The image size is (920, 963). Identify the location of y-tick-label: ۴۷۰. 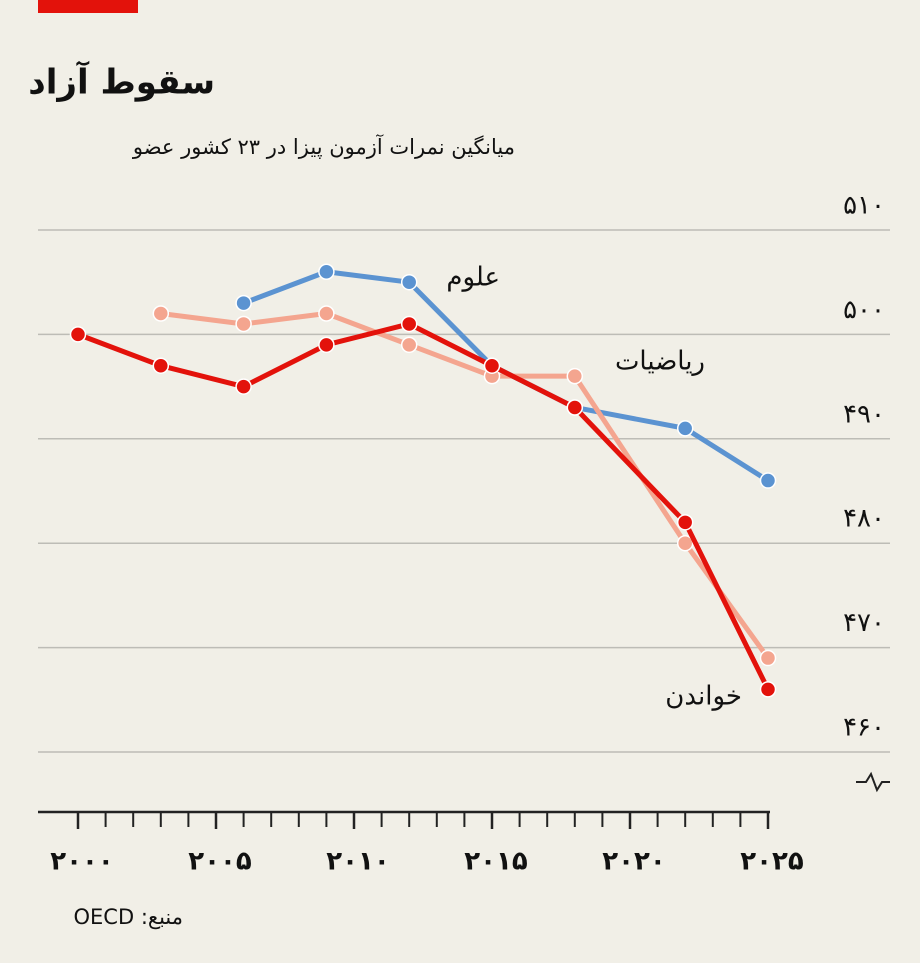
(864, 623).